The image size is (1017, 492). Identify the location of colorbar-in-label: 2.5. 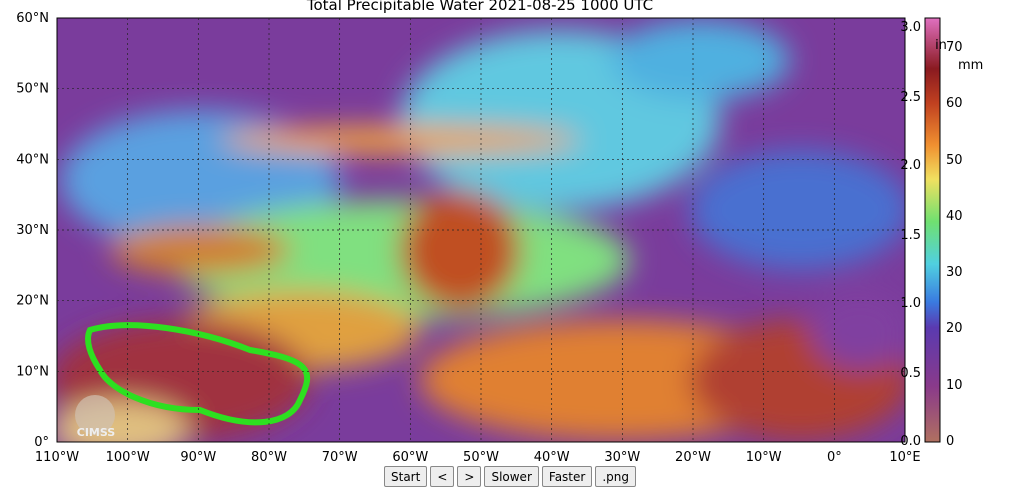
(910, 97).